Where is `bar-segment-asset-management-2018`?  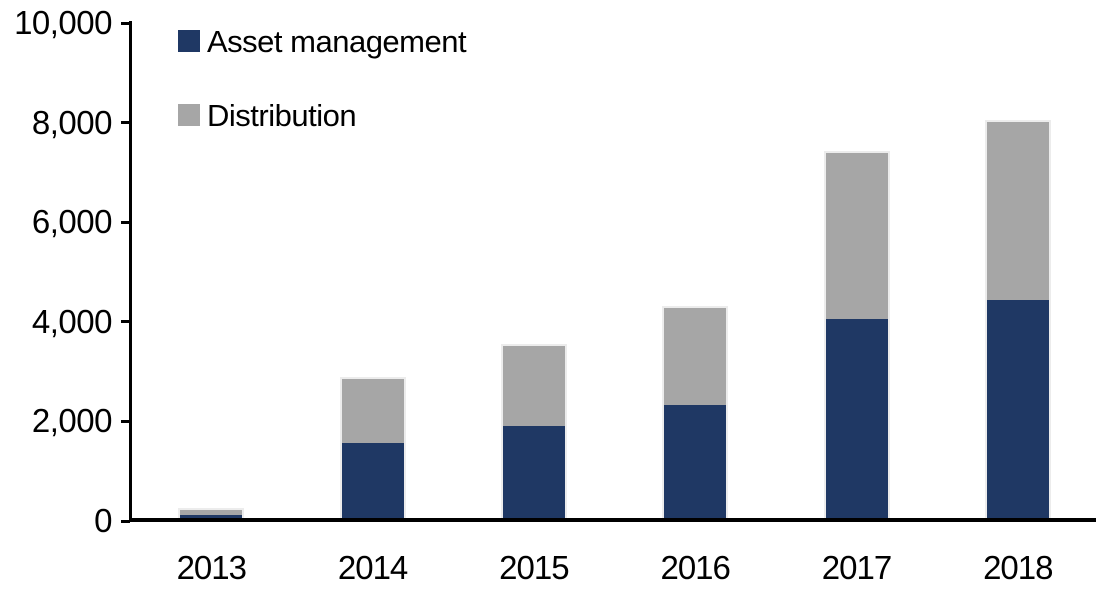
bar-segment-asset-management-2018 is located at coordinates (1017, 410).